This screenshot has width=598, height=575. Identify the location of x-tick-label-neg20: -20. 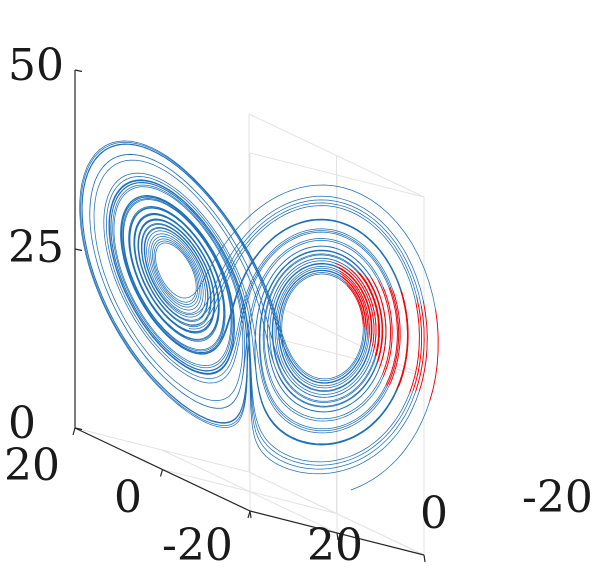
(557, 497).